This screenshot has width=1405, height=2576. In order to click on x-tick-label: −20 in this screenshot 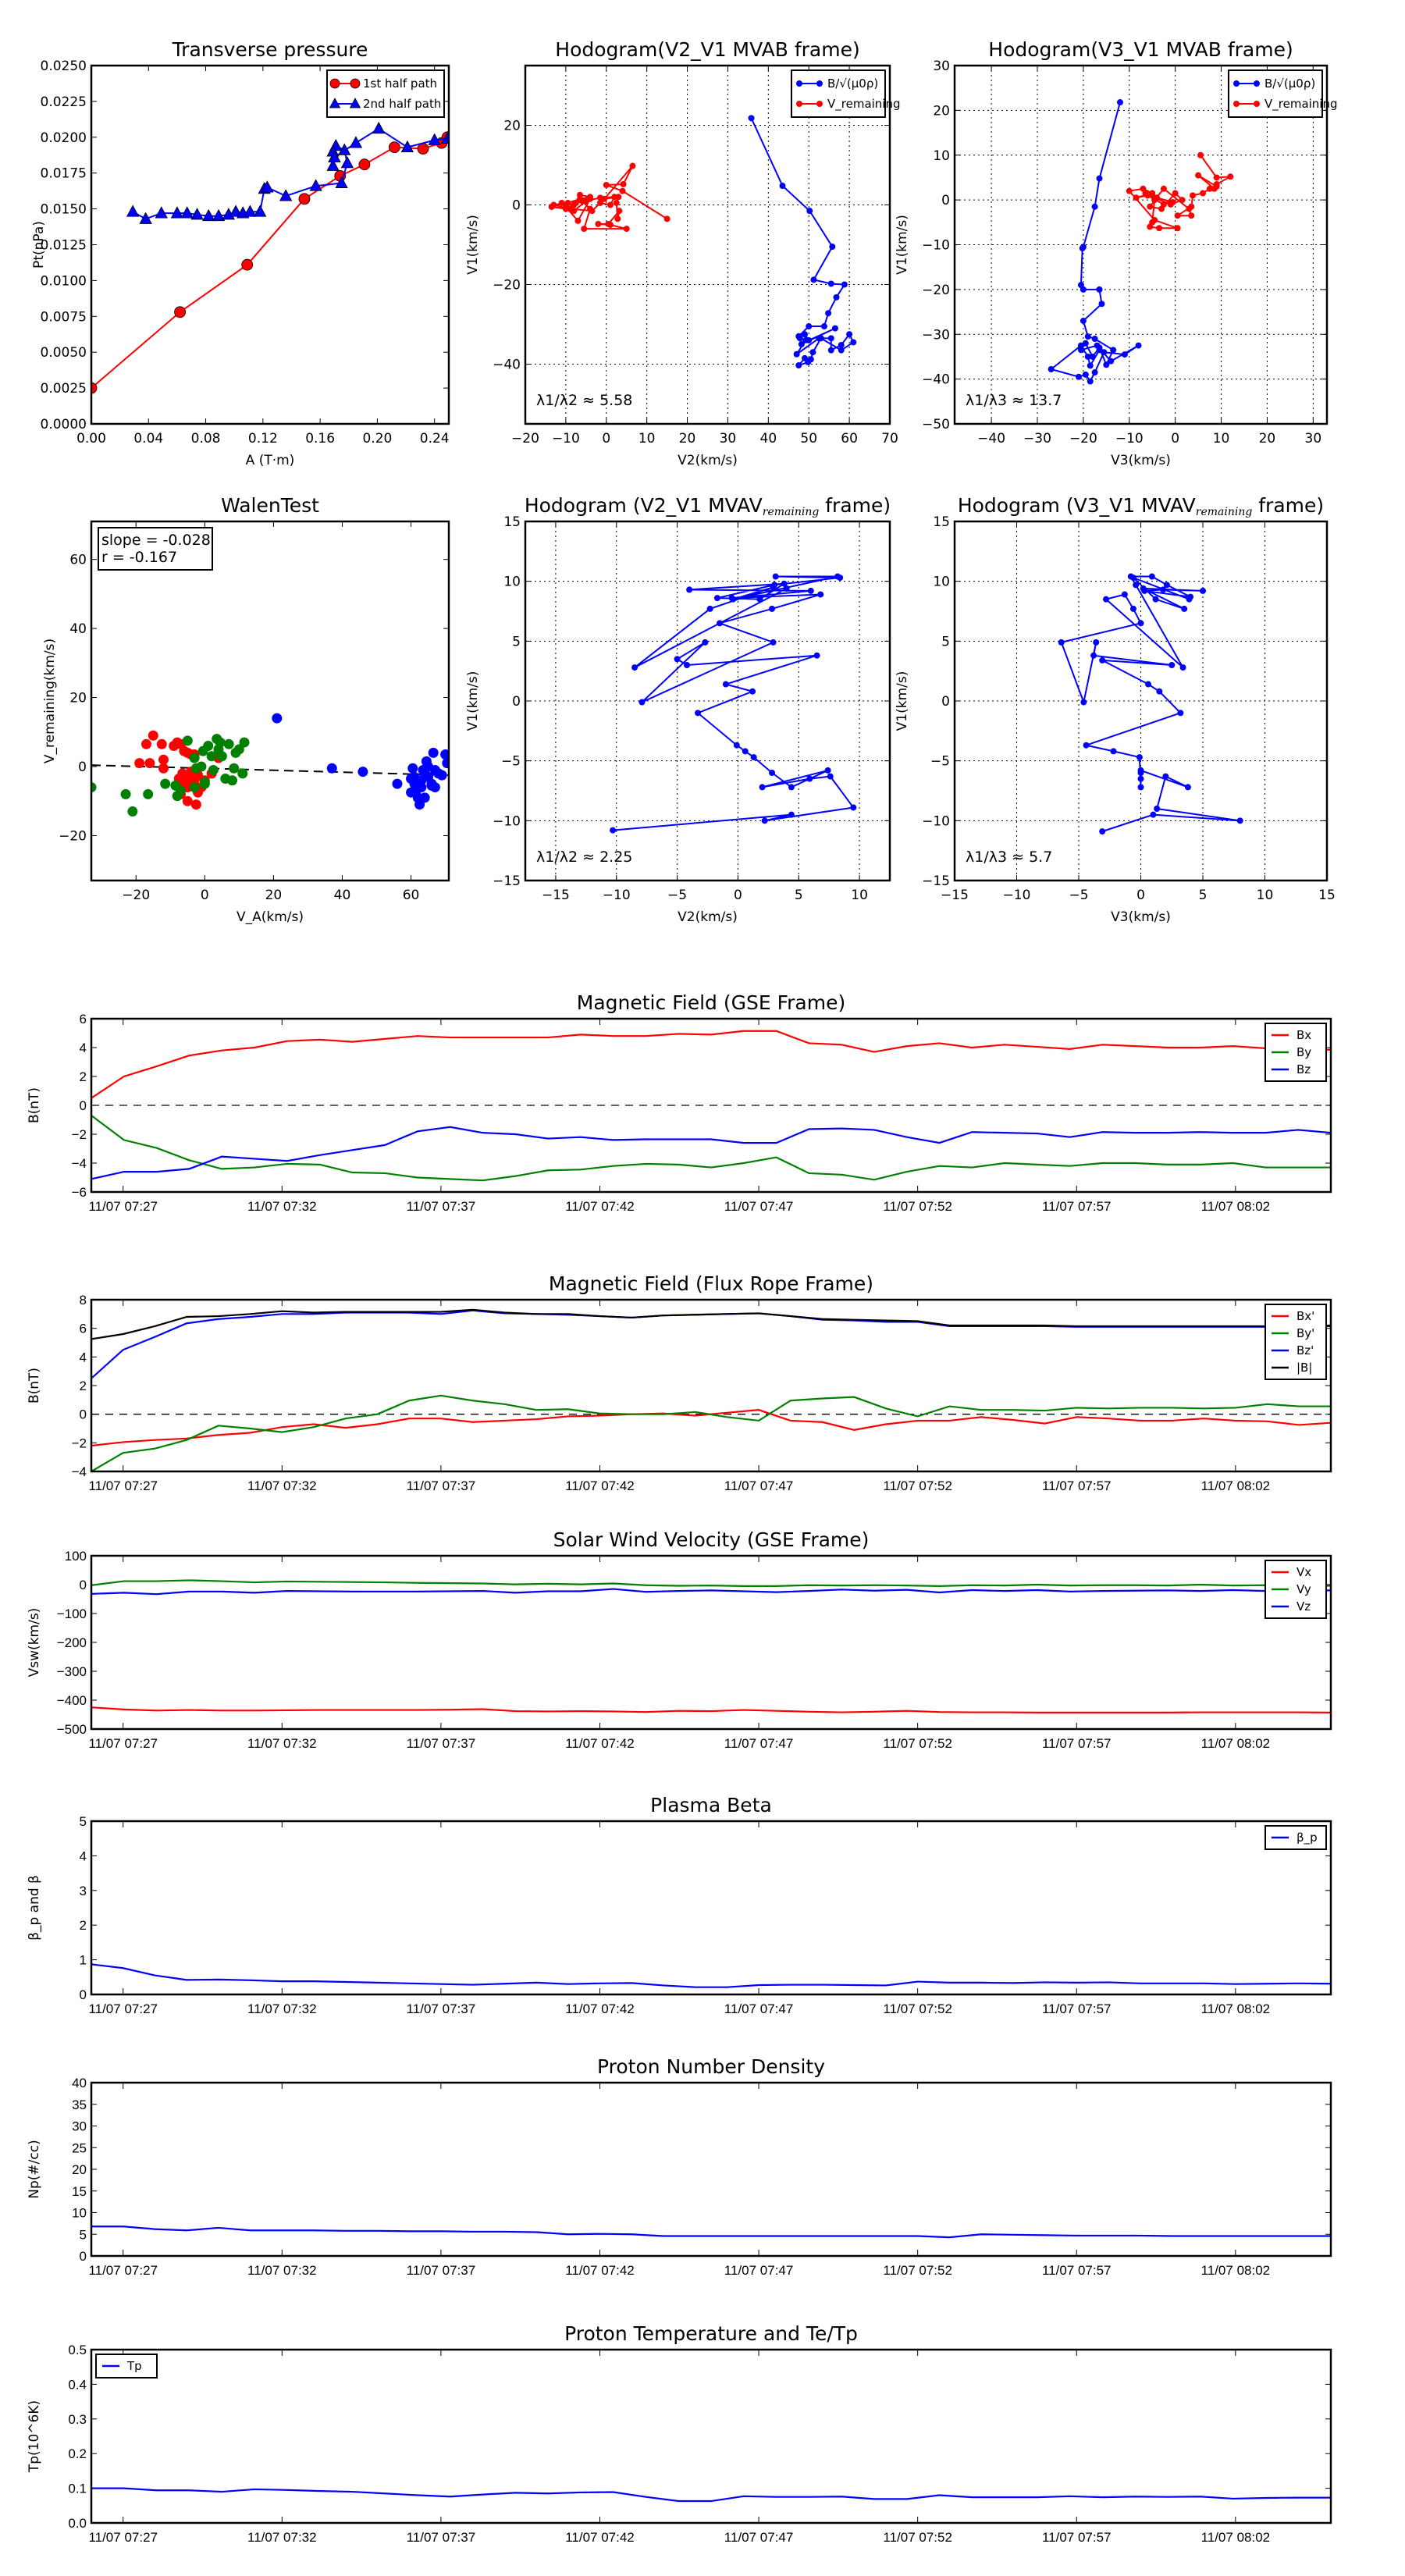, I will do `click(1083, 439)`.